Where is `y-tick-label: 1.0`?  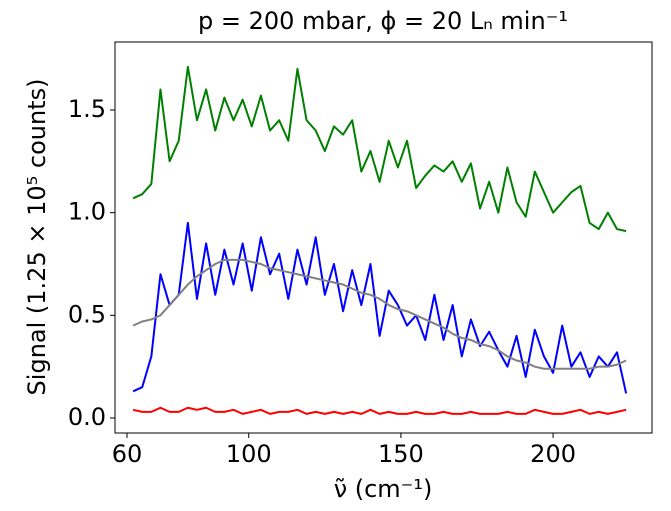 y-tick-label: 1.0 is located at coordinates (87, 212).